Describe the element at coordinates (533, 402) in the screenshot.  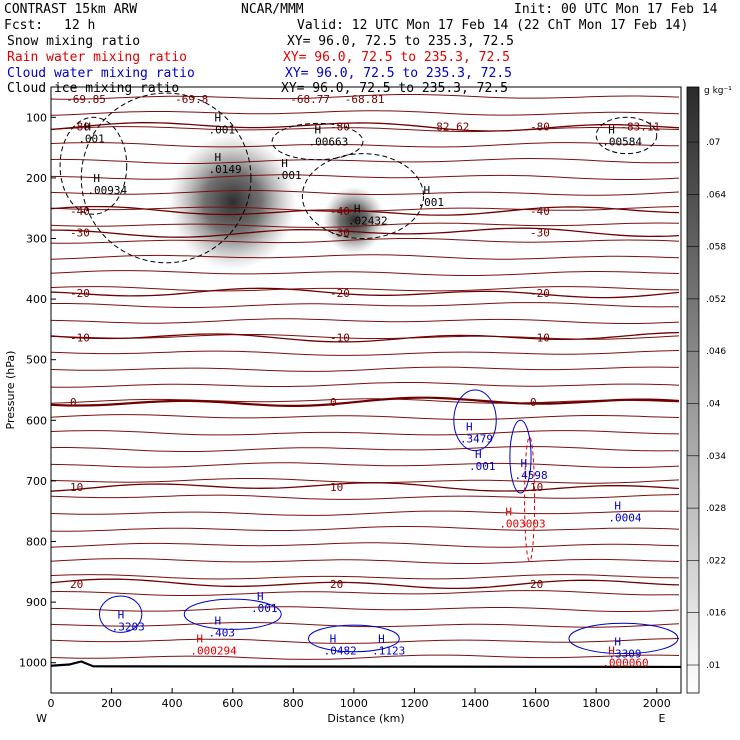
I see `isotherm-label-5-2: 0` at that location.